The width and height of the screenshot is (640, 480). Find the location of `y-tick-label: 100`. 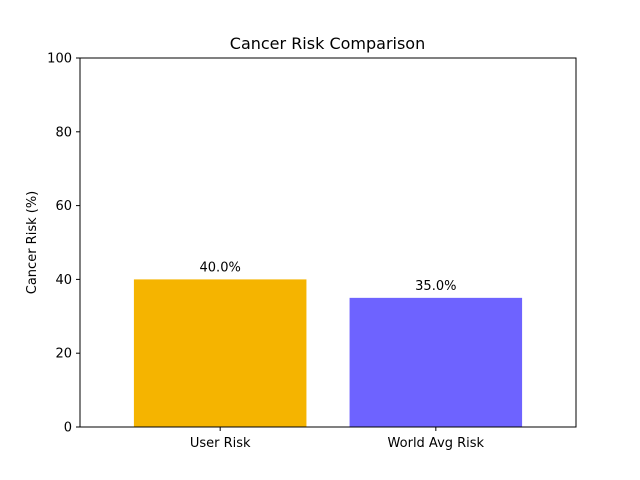

y-tick-label: 100 is located at coordinates (59, 59).